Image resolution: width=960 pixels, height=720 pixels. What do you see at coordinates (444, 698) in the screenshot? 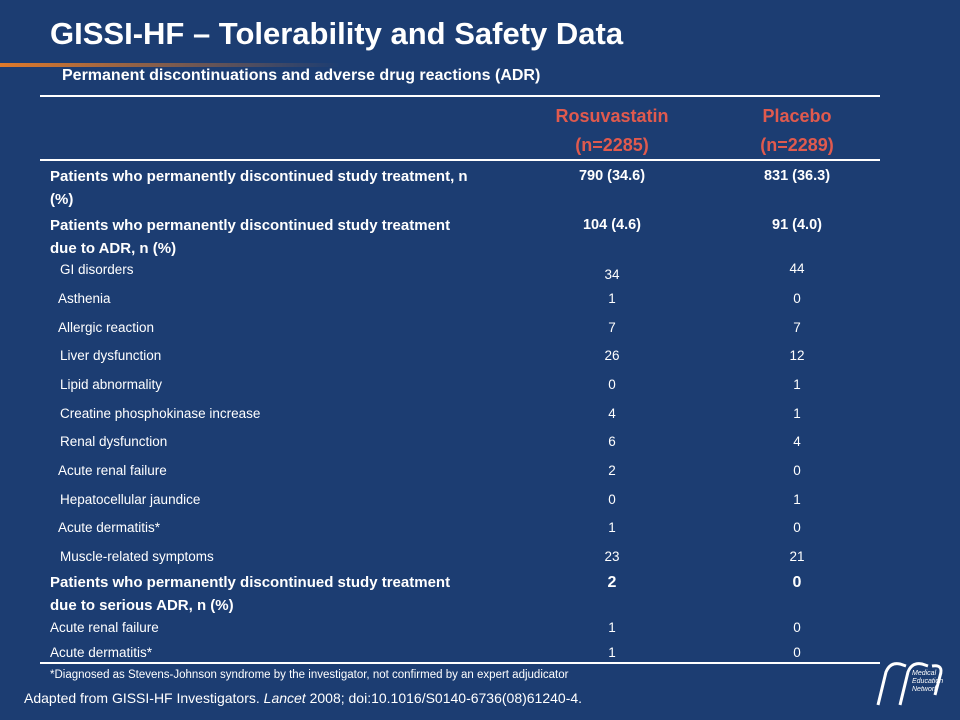
I see `citation-text: 2008; doi:10.1016/S0140-6736(08)61240-4.` at bounding box center [444, 698].